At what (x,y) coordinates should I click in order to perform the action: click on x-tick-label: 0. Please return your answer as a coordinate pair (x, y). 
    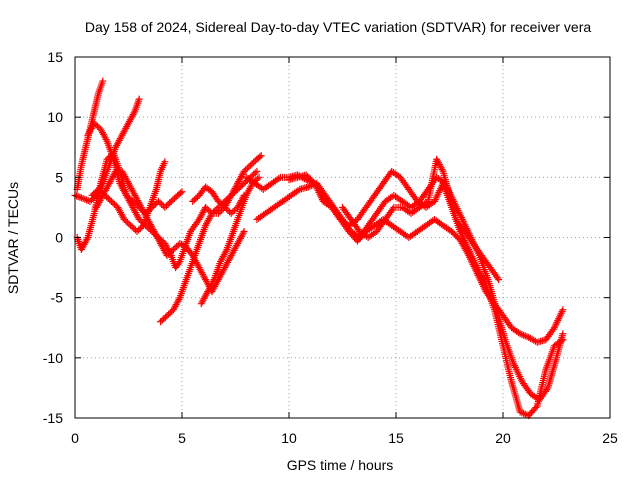
    Looking at the image, I should click on (75, 438).